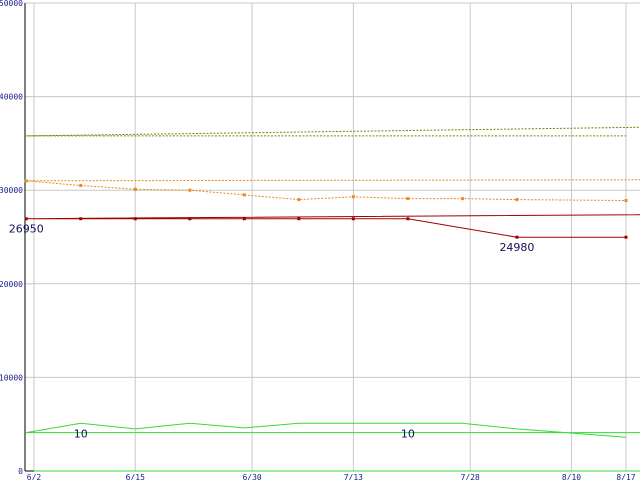  I want to click on y-tick-label: 50000, so click(11, 4).